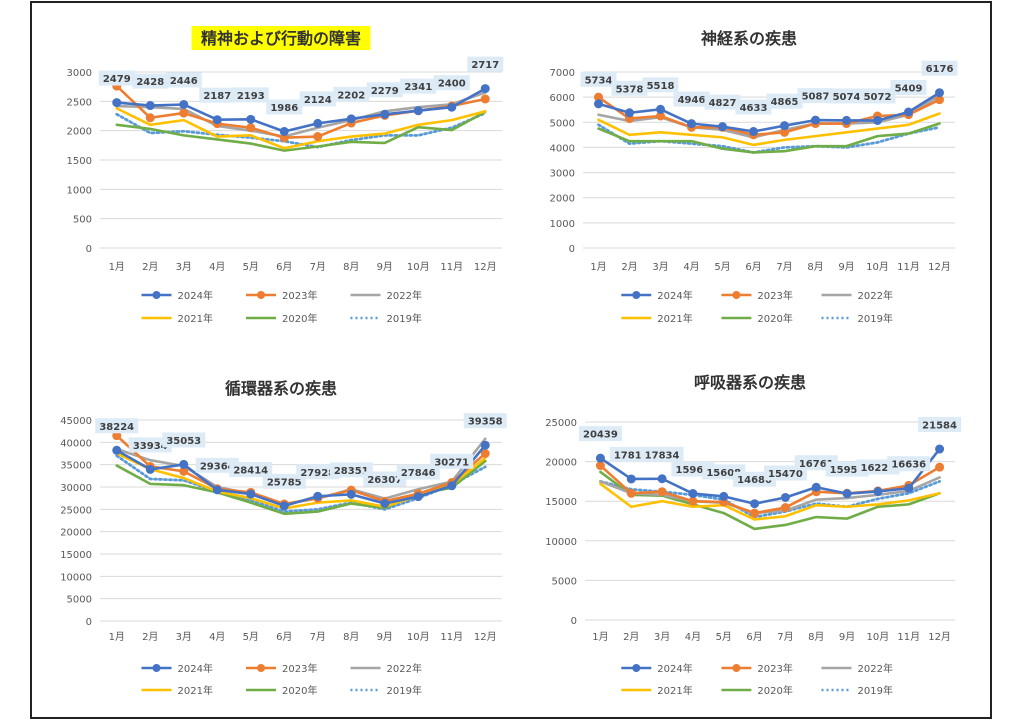  Describe the element at coordinates (281, 38) in the screenshot. I see `title-highlight` at that location.